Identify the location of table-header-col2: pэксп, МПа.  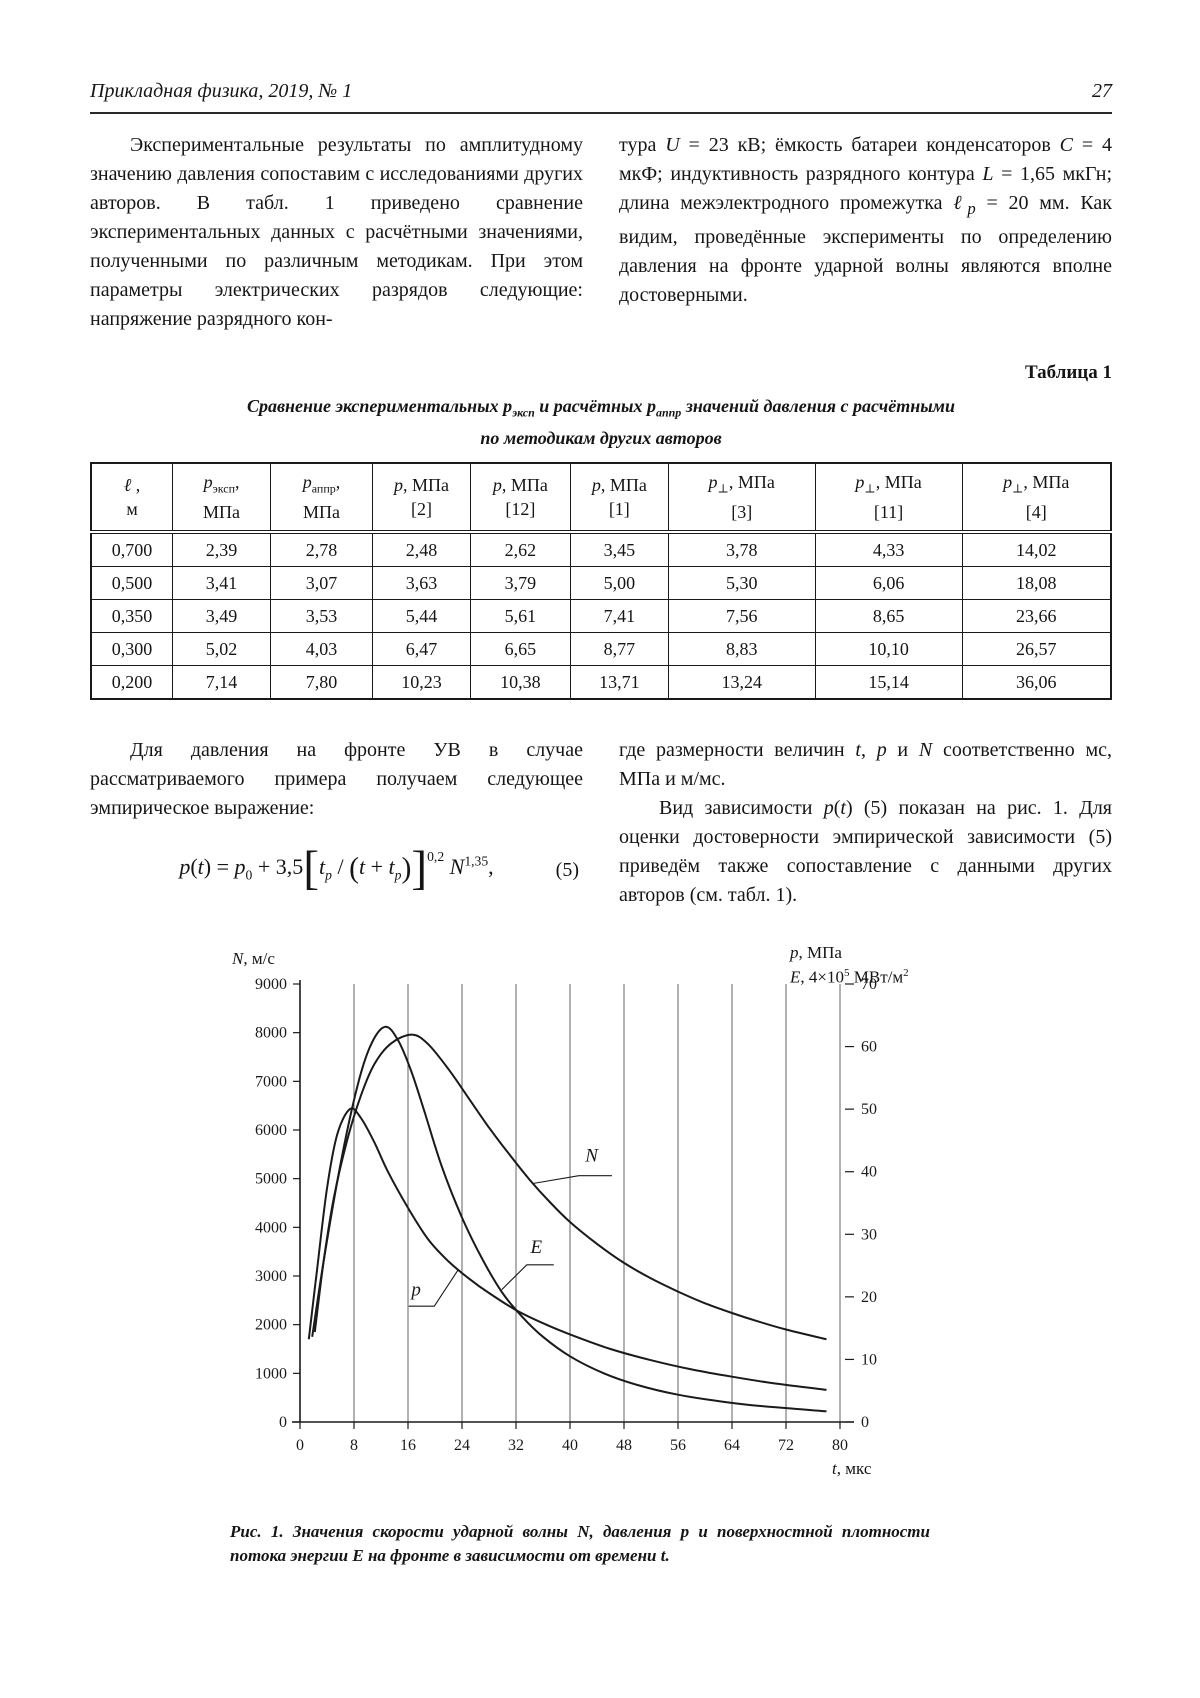
(221, 498).